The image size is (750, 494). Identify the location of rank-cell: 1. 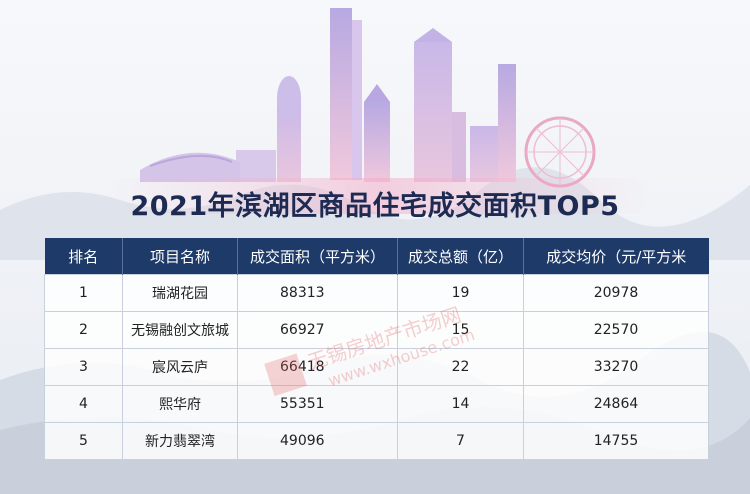
(83, 293).